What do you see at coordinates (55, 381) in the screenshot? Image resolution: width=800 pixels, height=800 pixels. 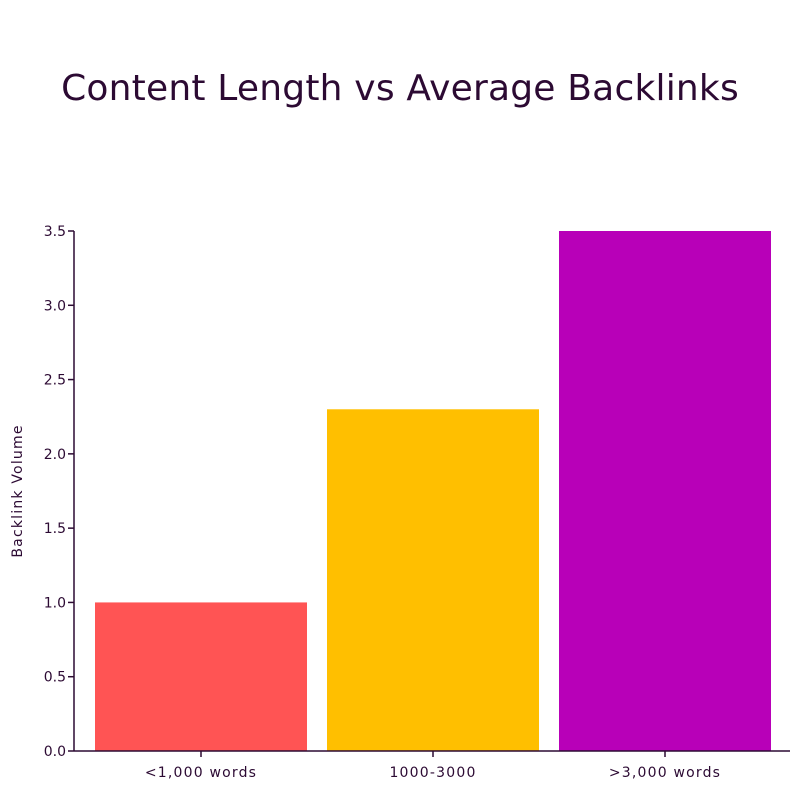 I see `y-tick-label: 2.5` at bounding box center [55, 381].